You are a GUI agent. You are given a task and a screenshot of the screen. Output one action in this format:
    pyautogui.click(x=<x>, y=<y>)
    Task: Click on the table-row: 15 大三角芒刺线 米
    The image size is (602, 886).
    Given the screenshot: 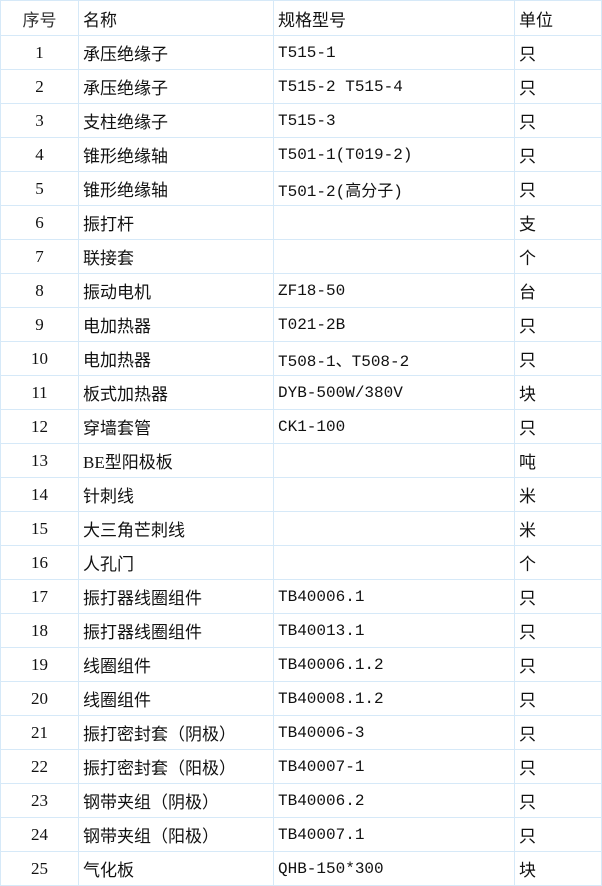 What is the action you would take?
    pyautogui.click(x=301, y=528)
    